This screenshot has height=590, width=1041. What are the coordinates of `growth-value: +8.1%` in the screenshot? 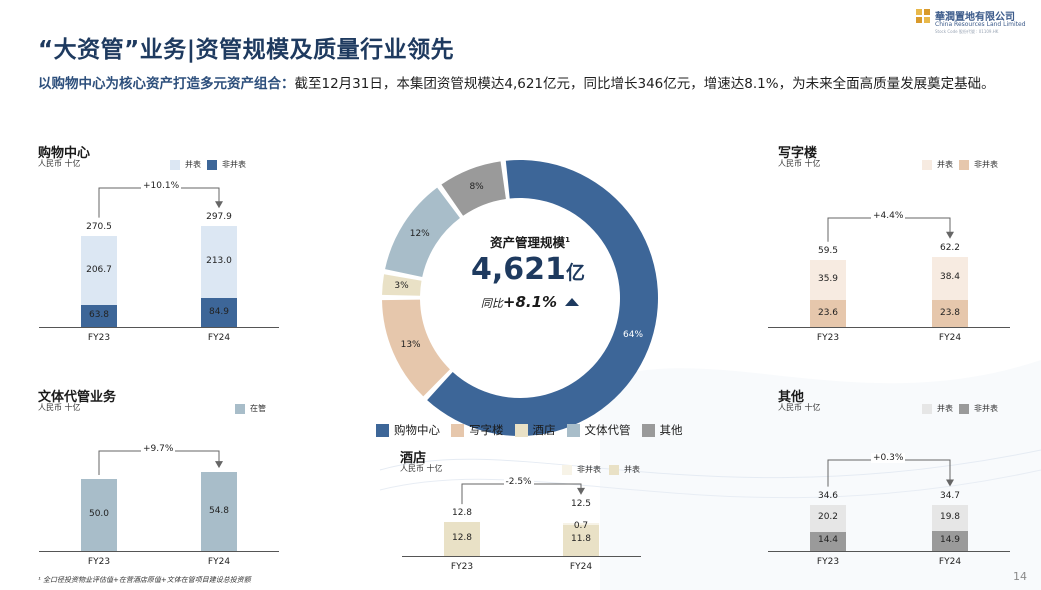 It's located at (530, 302).